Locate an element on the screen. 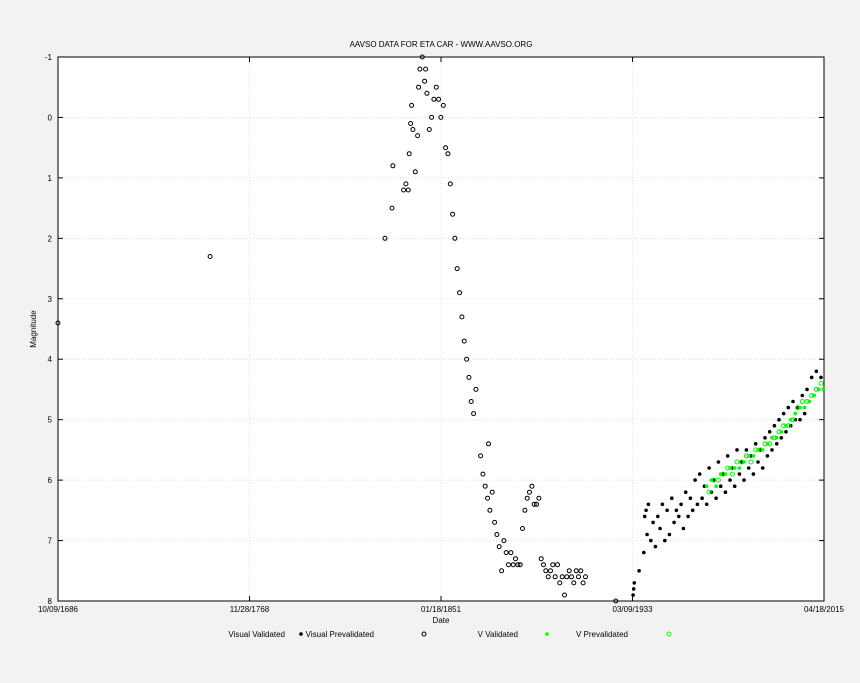 The width and height of the screenshot is (860, 683). y-tick-label: 7 is located at coordinates (50, 541).